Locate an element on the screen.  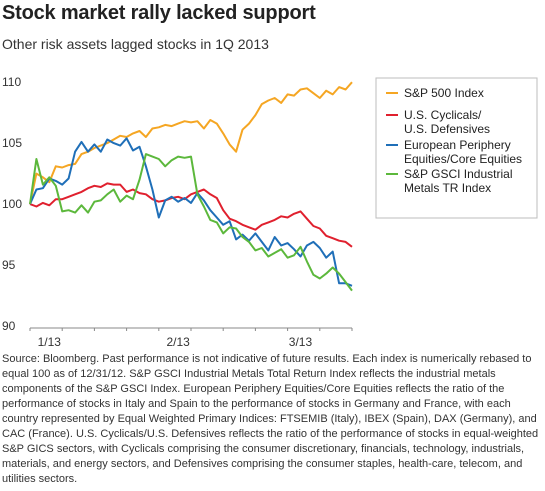
legend-box is located at coordinates (456, 148).